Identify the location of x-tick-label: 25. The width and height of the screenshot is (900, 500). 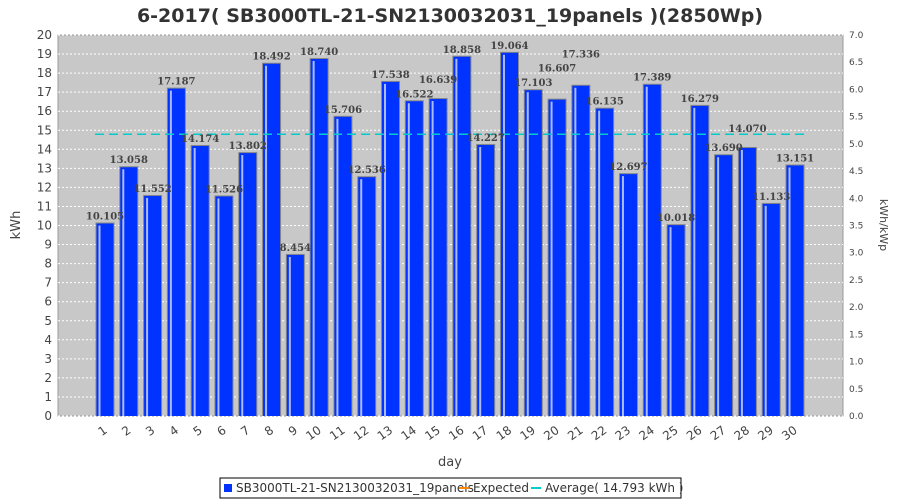
(670, 433).